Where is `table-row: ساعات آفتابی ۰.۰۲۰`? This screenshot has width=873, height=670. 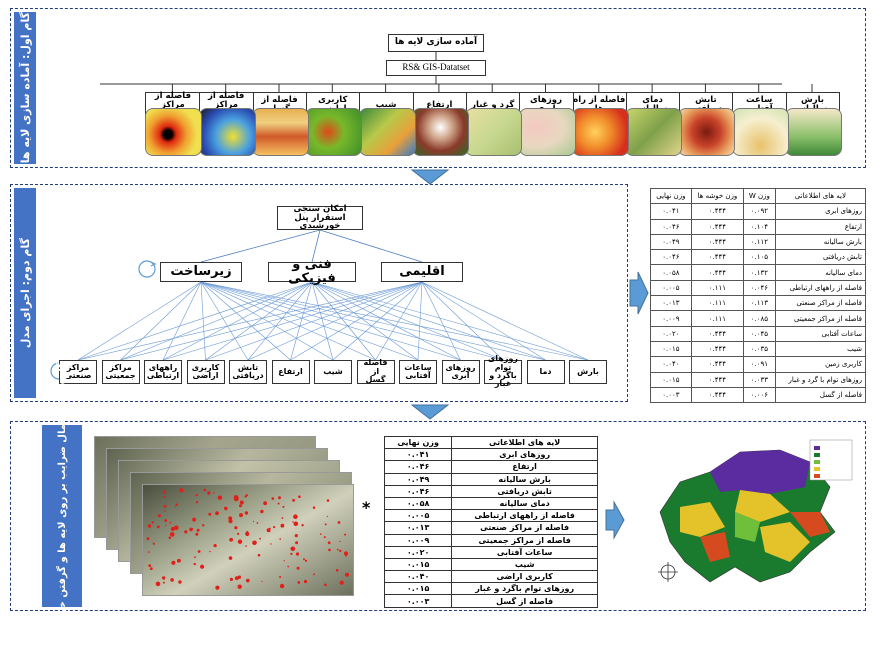
table-row: ساعات آفتابی ۰.۰۲۰ is located at coordinates (490, 552).